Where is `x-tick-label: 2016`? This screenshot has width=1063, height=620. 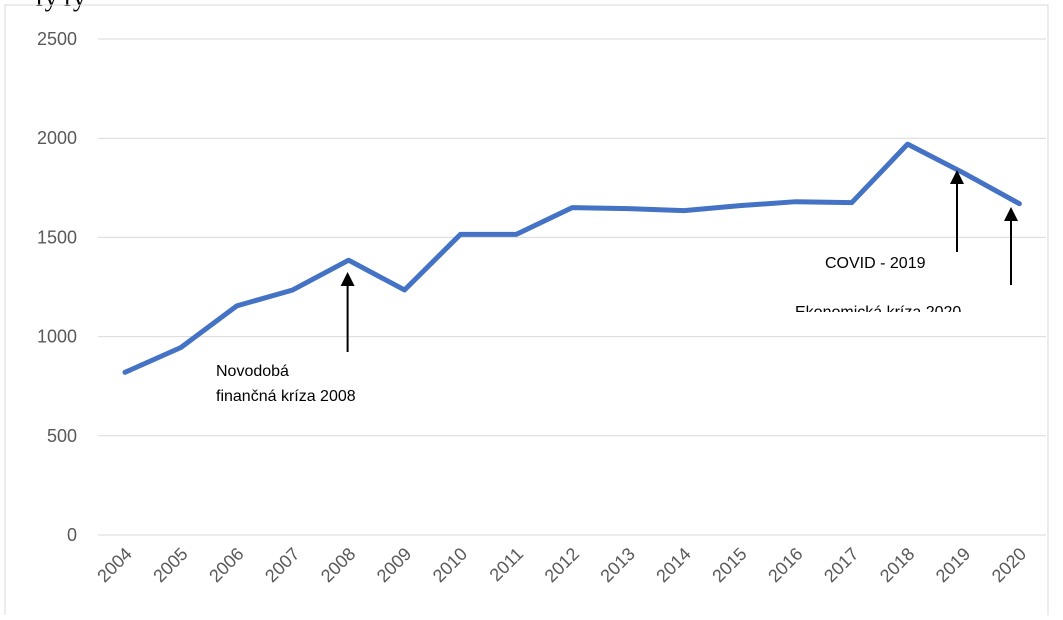
x-tick-label: 2016 is located at coordinates (785, 565).